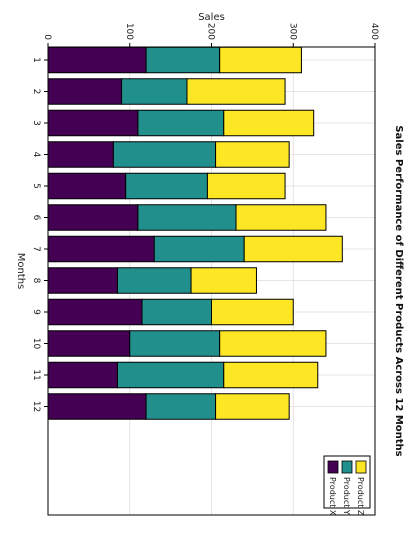 Image resolution: width=420 pixels, height=560 pixels. I want to click on month-tick-label: 10, so click(36, 344).